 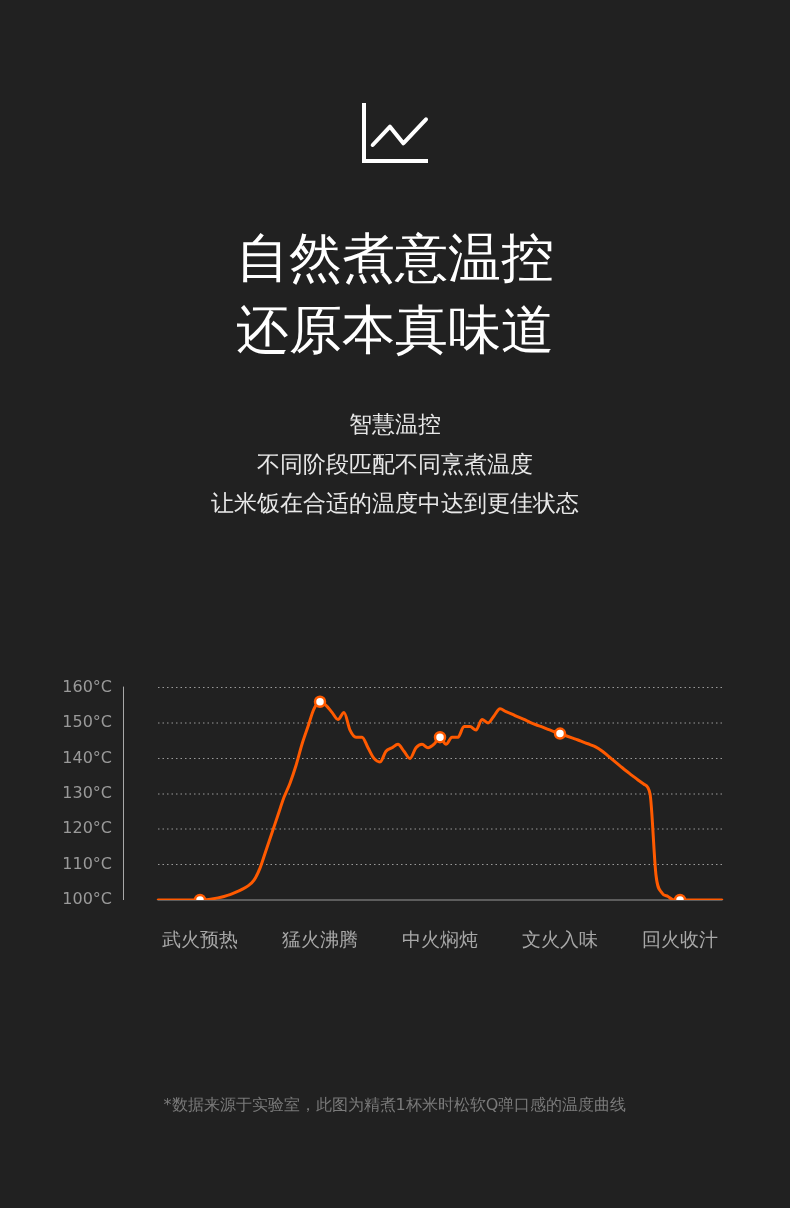 I want to click on x-tick-label: 猛火沸腾, so click(x=320, y=939).